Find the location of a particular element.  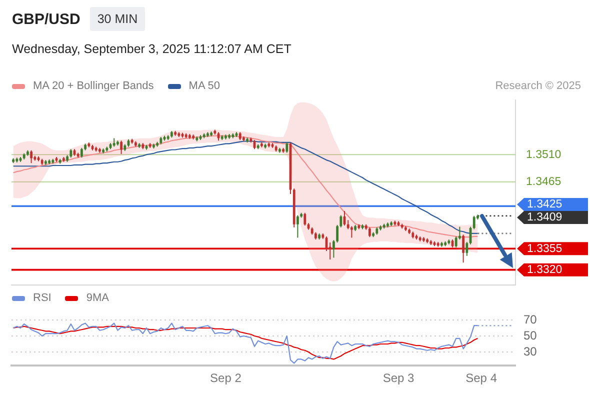

x-tick-label: Sep 3 is located at coordinates (398, 378).